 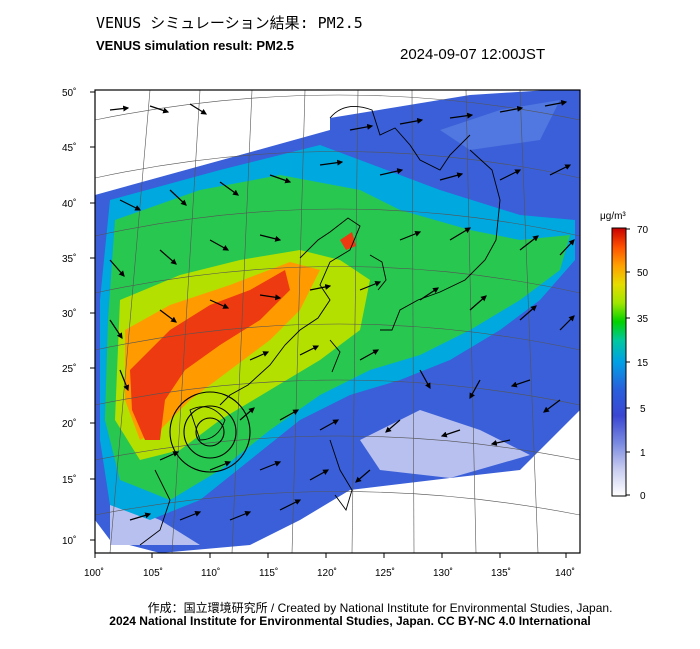 I want to click on colorbar-ticks, so click(x=628, y=362).